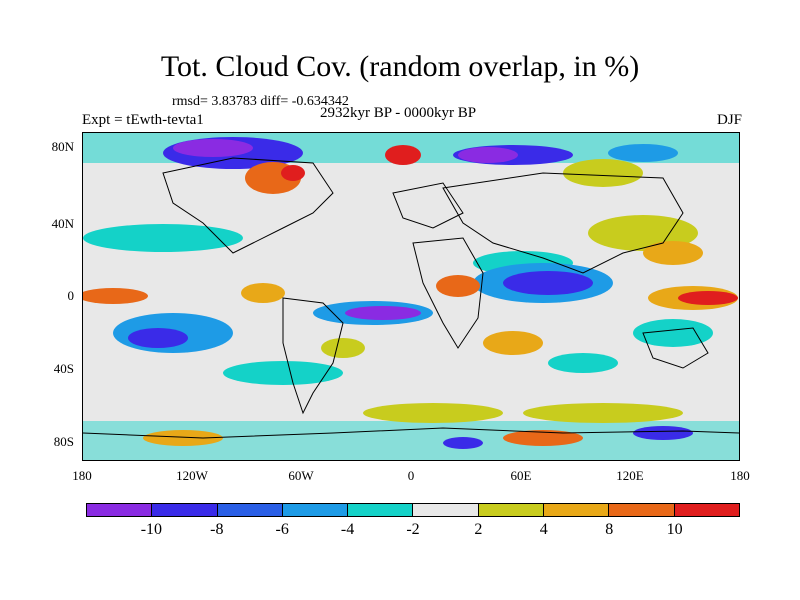  What do you see at coordinates (63, 441) in the screenshot?
I see `y-tick-label: 80S` at bounding box center [63, 441].